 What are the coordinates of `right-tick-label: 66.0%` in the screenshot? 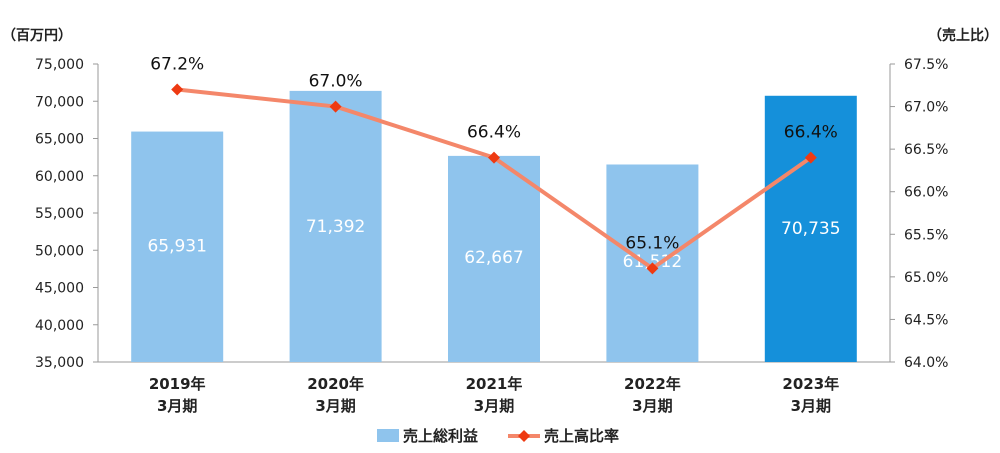 It's located at (926, 193).